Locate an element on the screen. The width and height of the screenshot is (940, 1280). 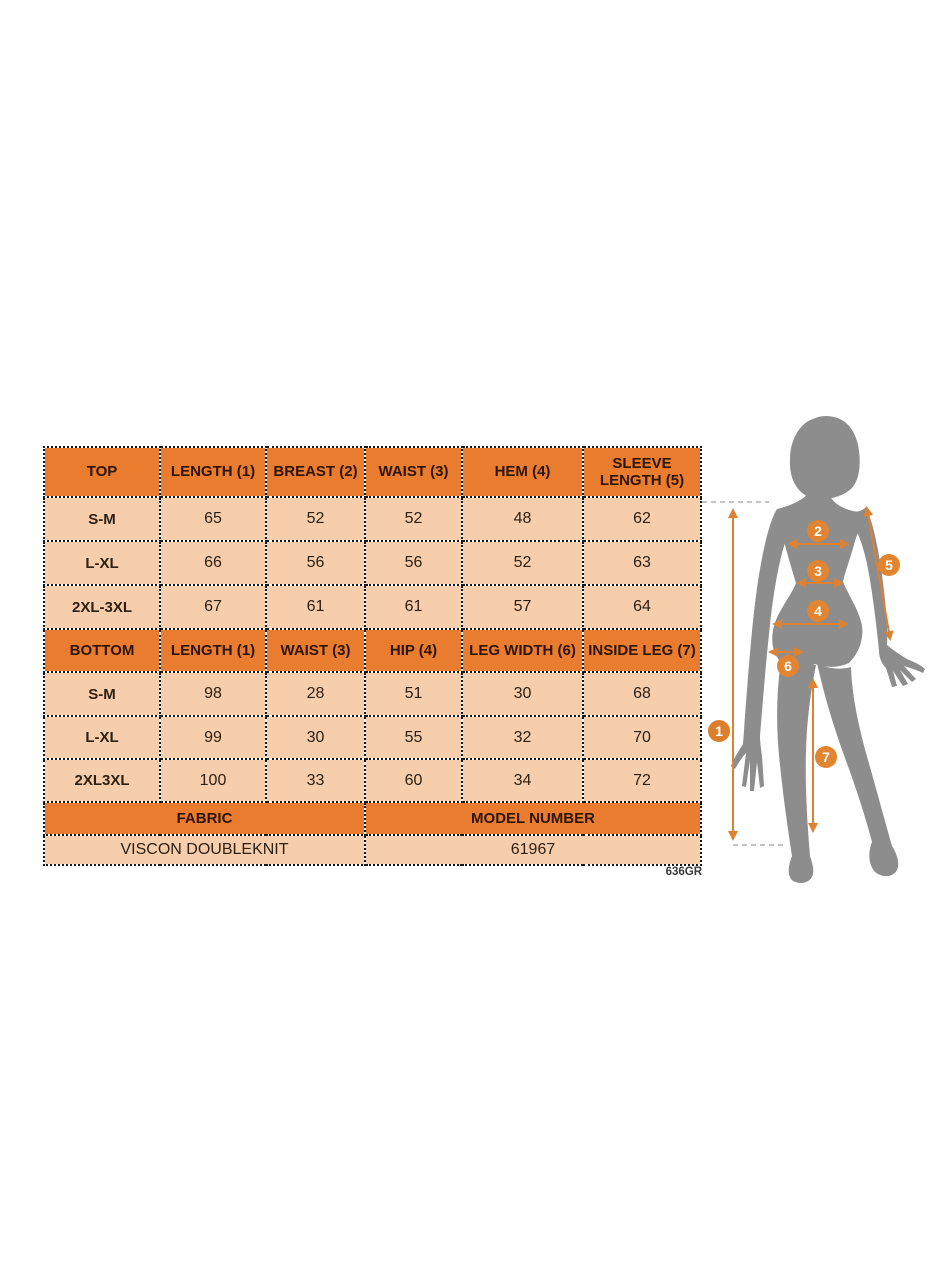
marker-label-2: 2 is located at coordinates (818, 531).